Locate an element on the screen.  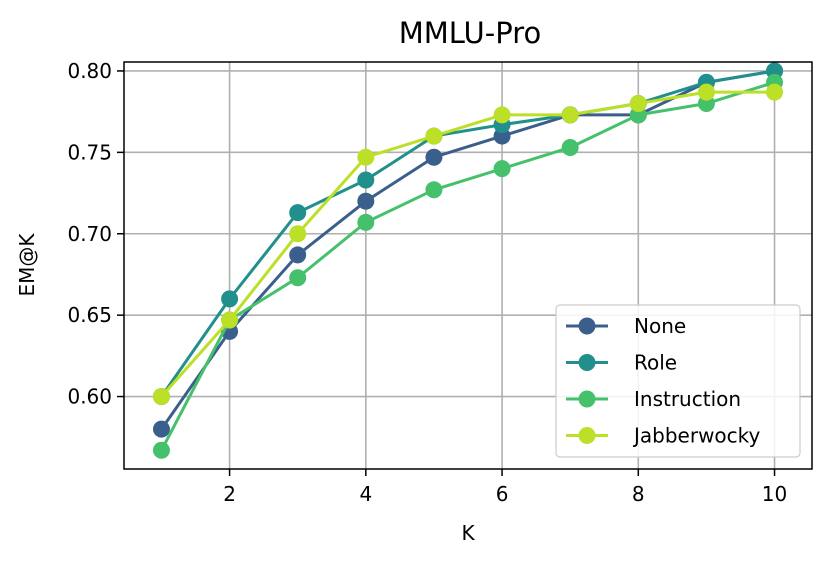
legend-marker-jabberwocky is located at coordinates (587, 435).